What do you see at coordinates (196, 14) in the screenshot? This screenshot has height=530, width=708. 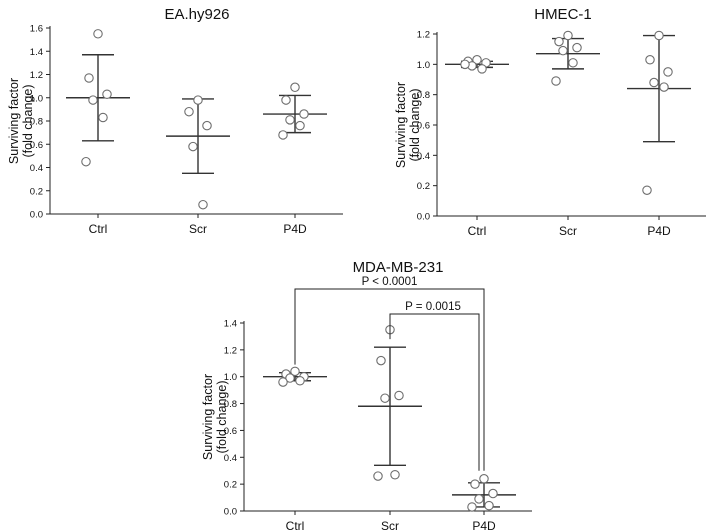 I see `chart-title: EA.hy926` at bounding box center [196, 14].